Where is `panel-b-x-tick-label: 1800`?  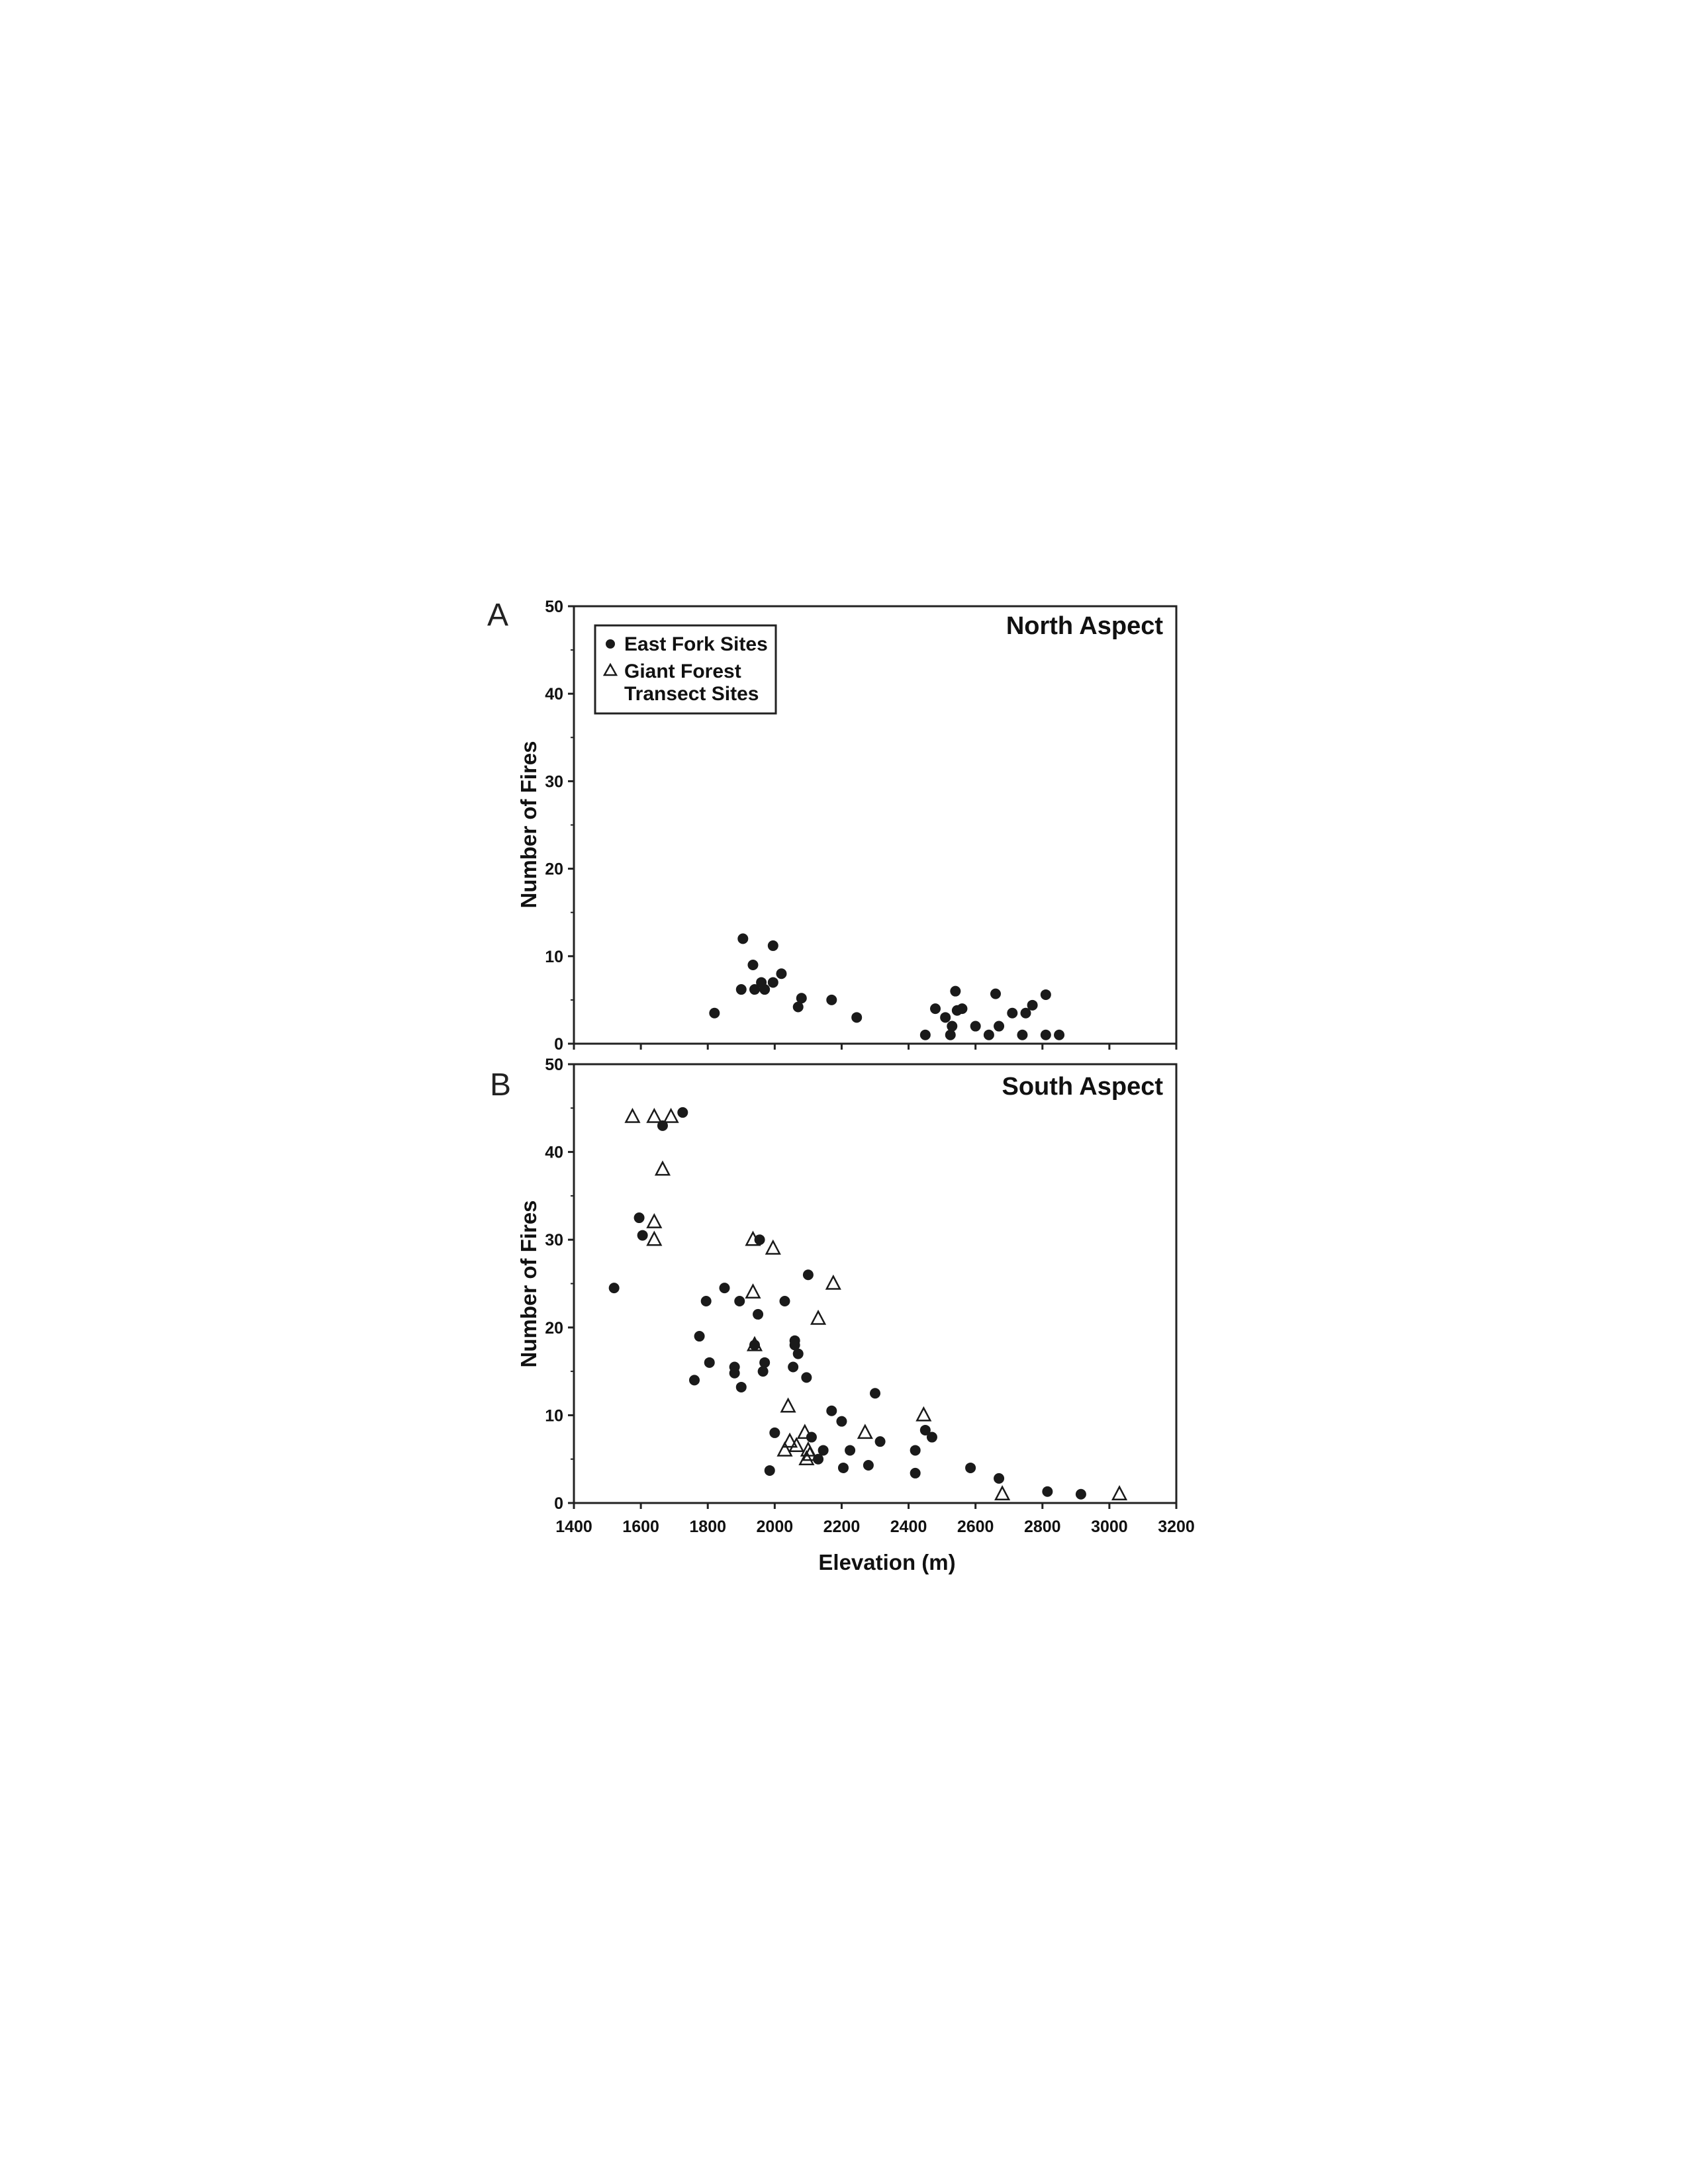 panel-b-x-tick-label: 1800 is located at coordinates (707, 1527).